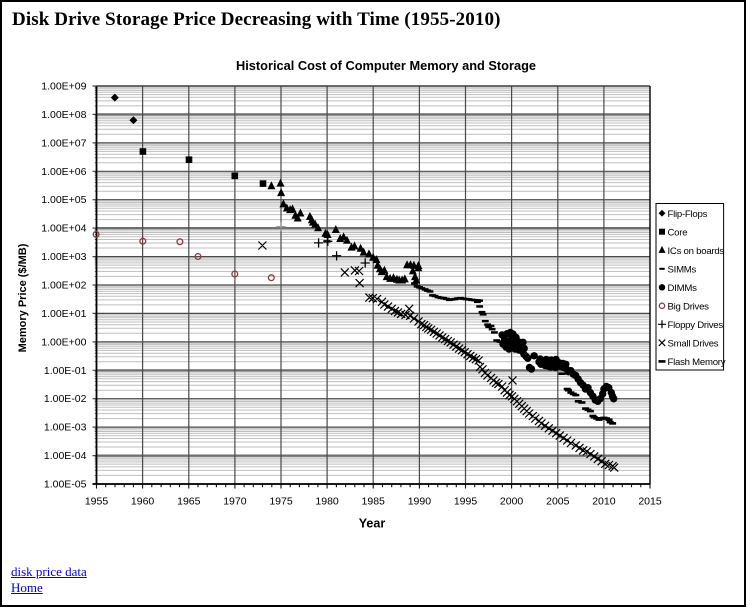  What do you see at coordinates (650, 502) in the screenshot?
I see `svg-text: 2015` at bounding box center [650, 502].